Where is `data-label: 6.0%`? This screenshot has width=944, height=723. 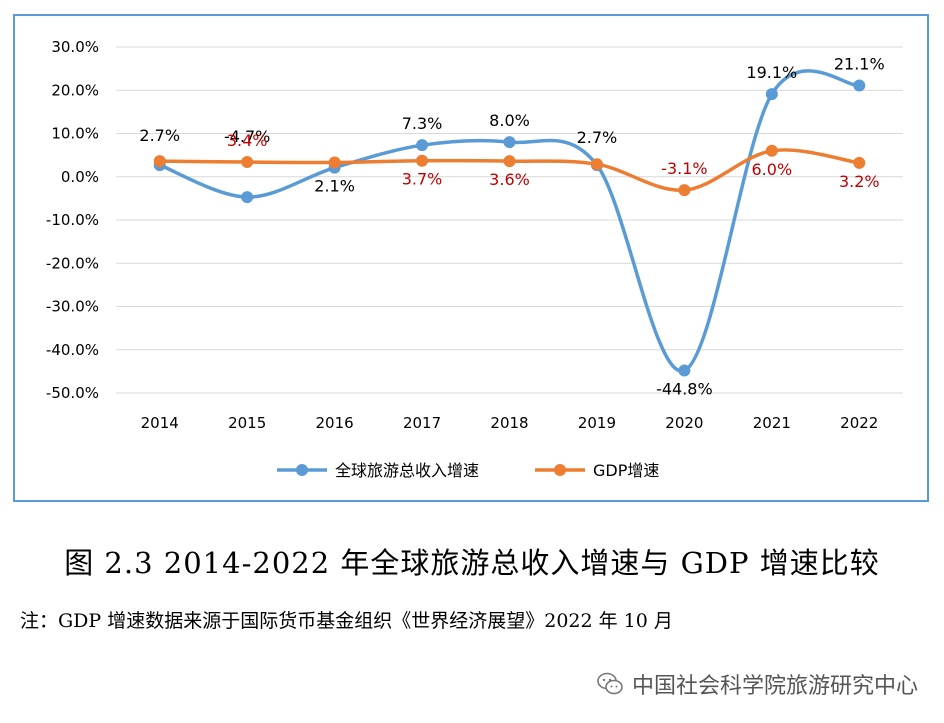 data-label: 6.0% is located at coordinates (772, 169).